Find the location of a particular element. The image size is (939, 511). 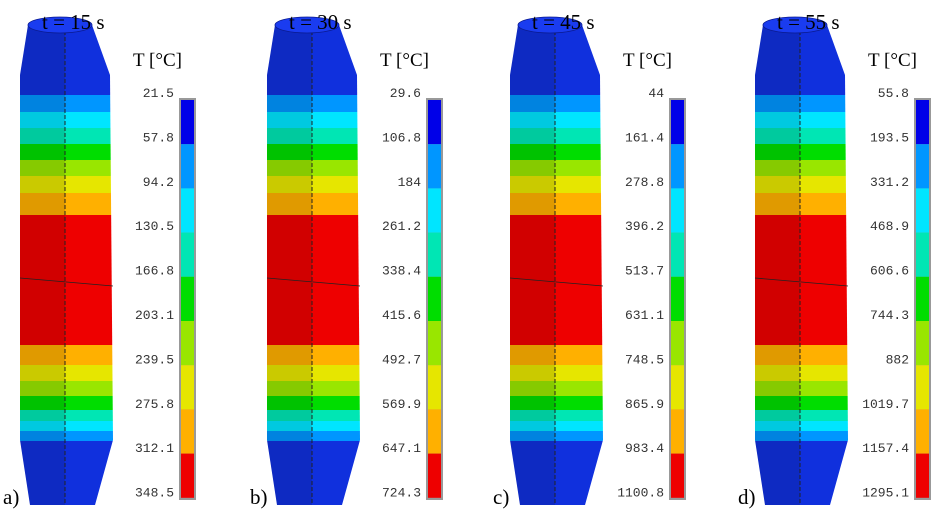

legend-label: 1019.7 is located at coordinates (885, 404).